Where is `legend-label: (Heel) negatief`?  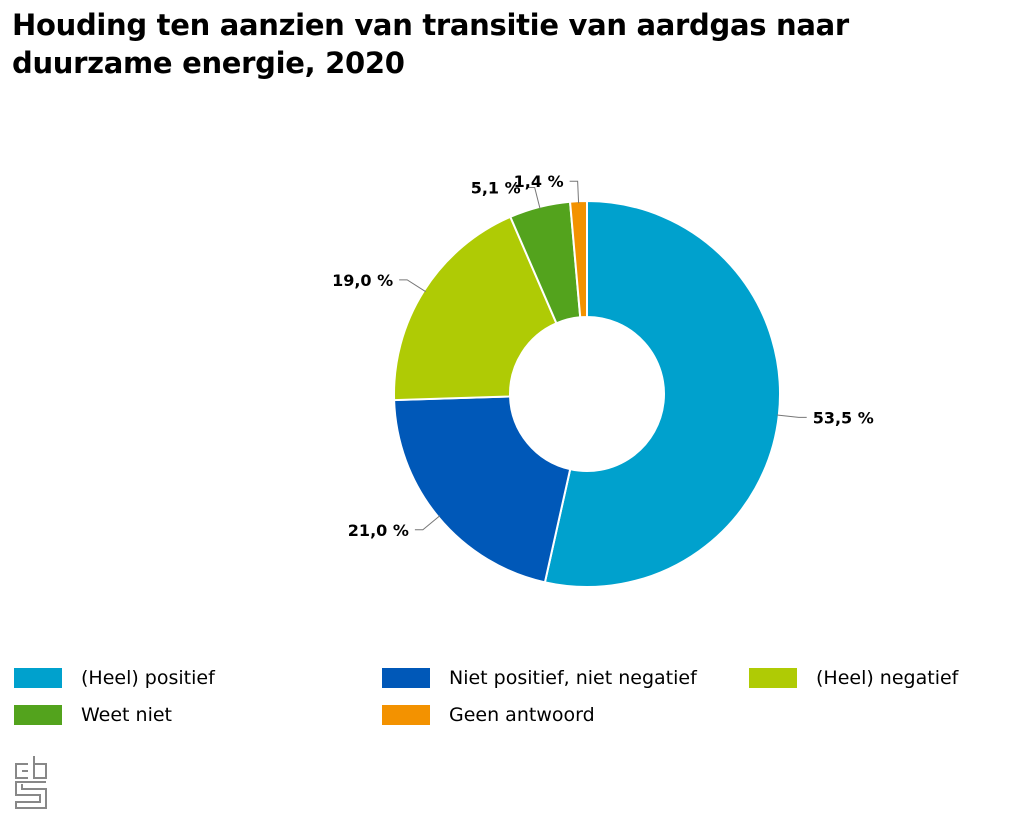 legend-label: (Heel) negatief is located at coordinates (887, 678).